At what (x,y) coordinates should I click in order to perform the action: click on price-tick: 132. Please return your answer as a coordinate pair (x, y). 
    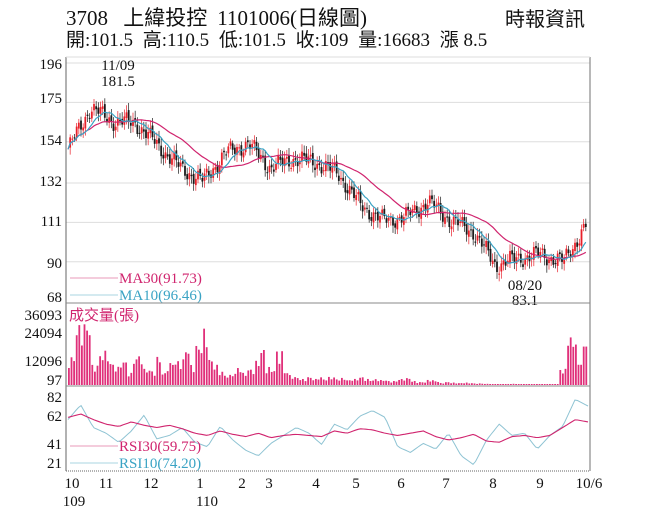
    Looking at the image, I should click on (51, 182).